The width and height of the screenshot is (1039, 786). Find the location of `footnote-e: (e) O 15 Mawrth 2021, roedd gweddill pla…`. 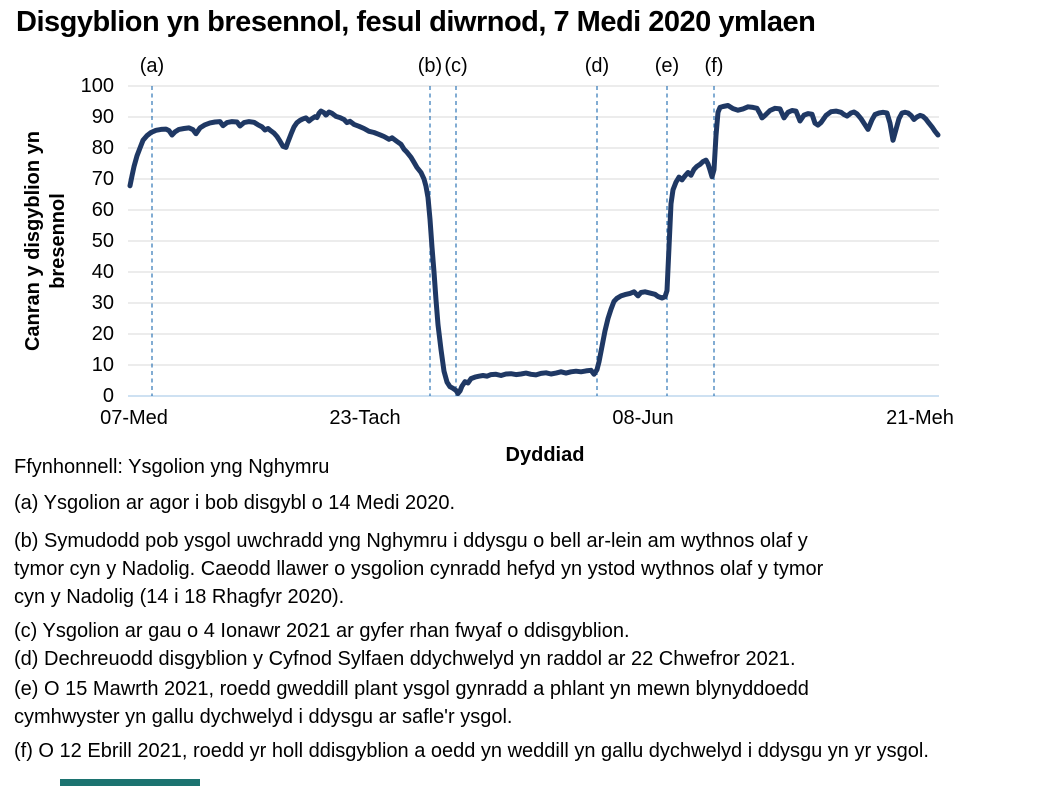

footnote-e: (e) O 15 Mawrth 2021, roedd gweddill pla… is located at coordinates (411, 703).